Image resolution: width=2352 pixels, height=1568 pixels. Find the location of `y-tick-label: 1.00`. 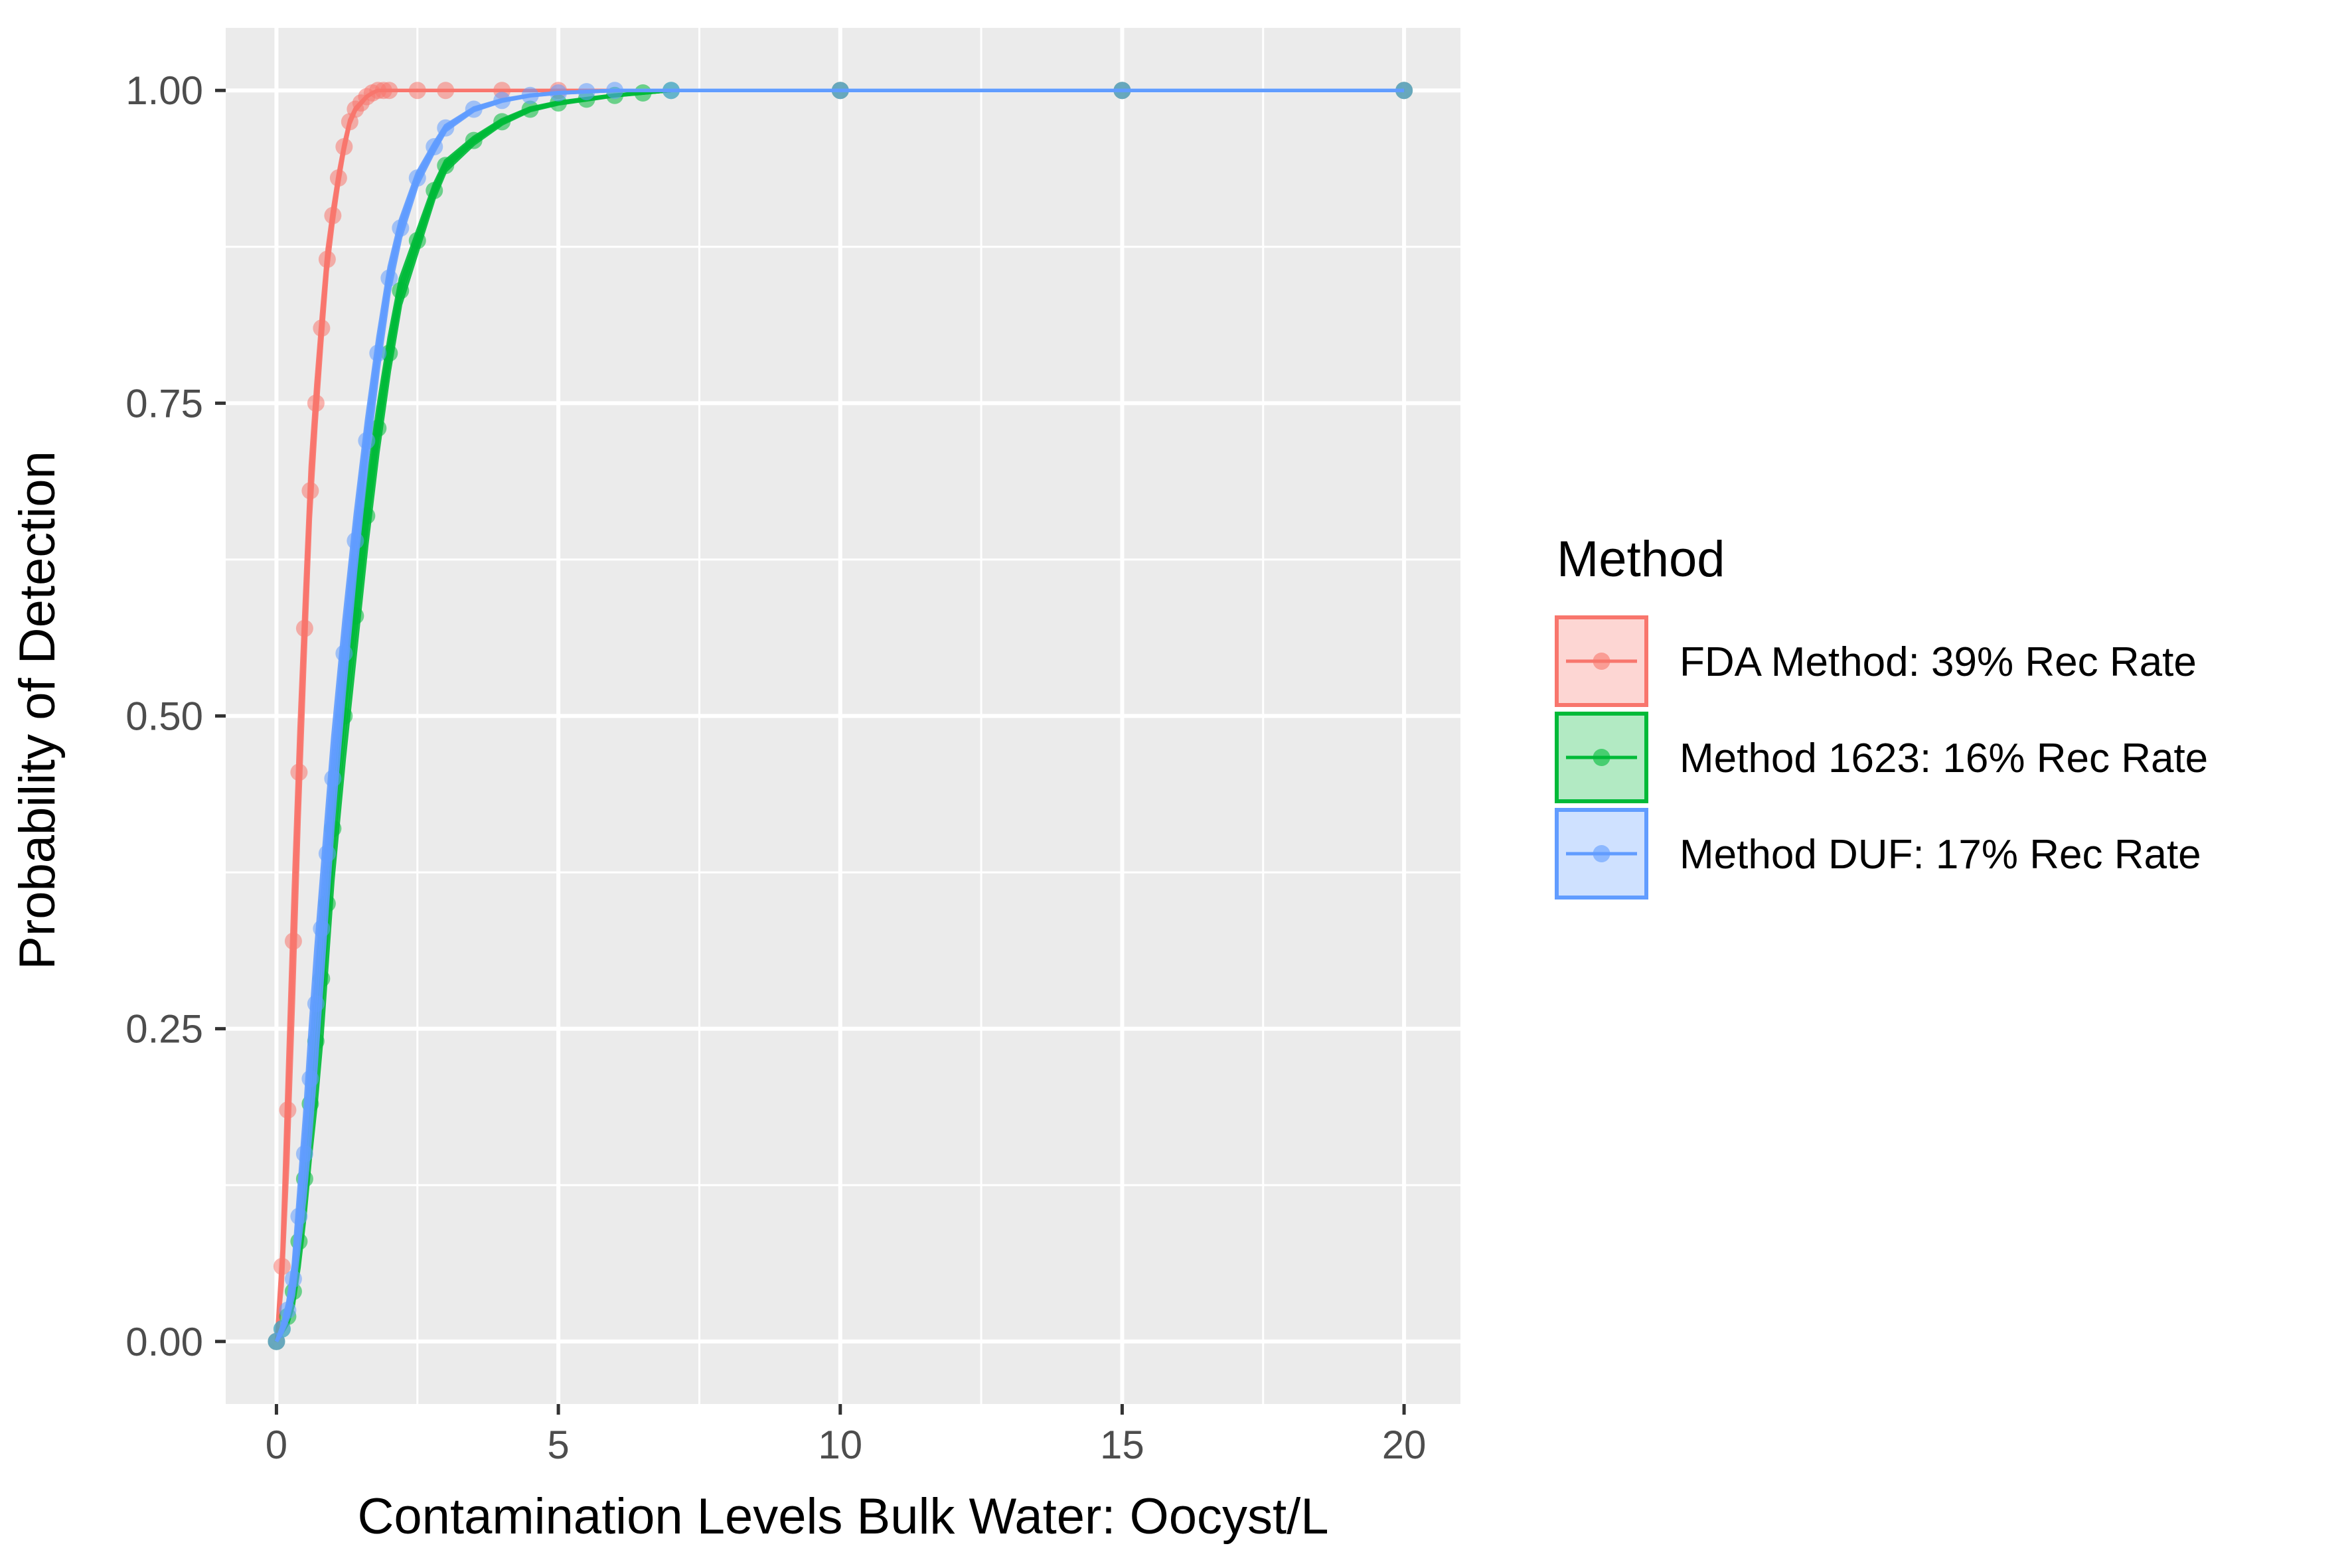

y-tick-label: 1.00 is located at coordinates (164, 91).